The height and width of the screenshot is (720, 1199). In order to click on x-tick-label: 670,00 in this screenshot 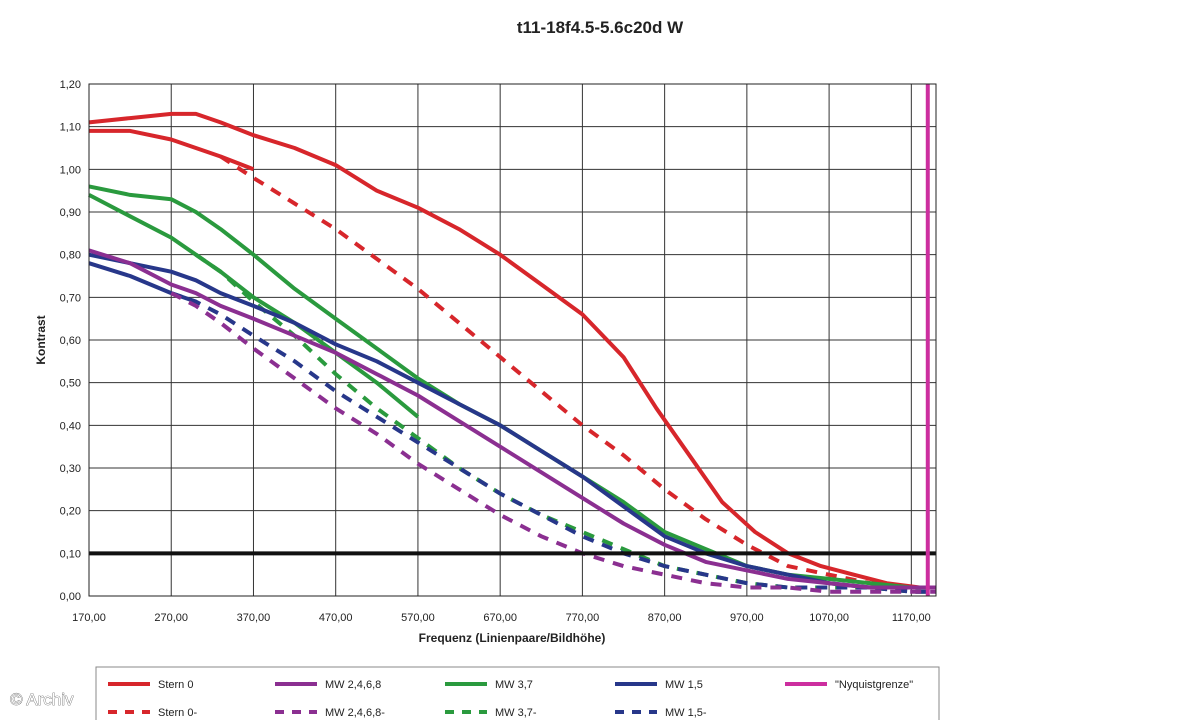, I will do `click(500, 618)`.